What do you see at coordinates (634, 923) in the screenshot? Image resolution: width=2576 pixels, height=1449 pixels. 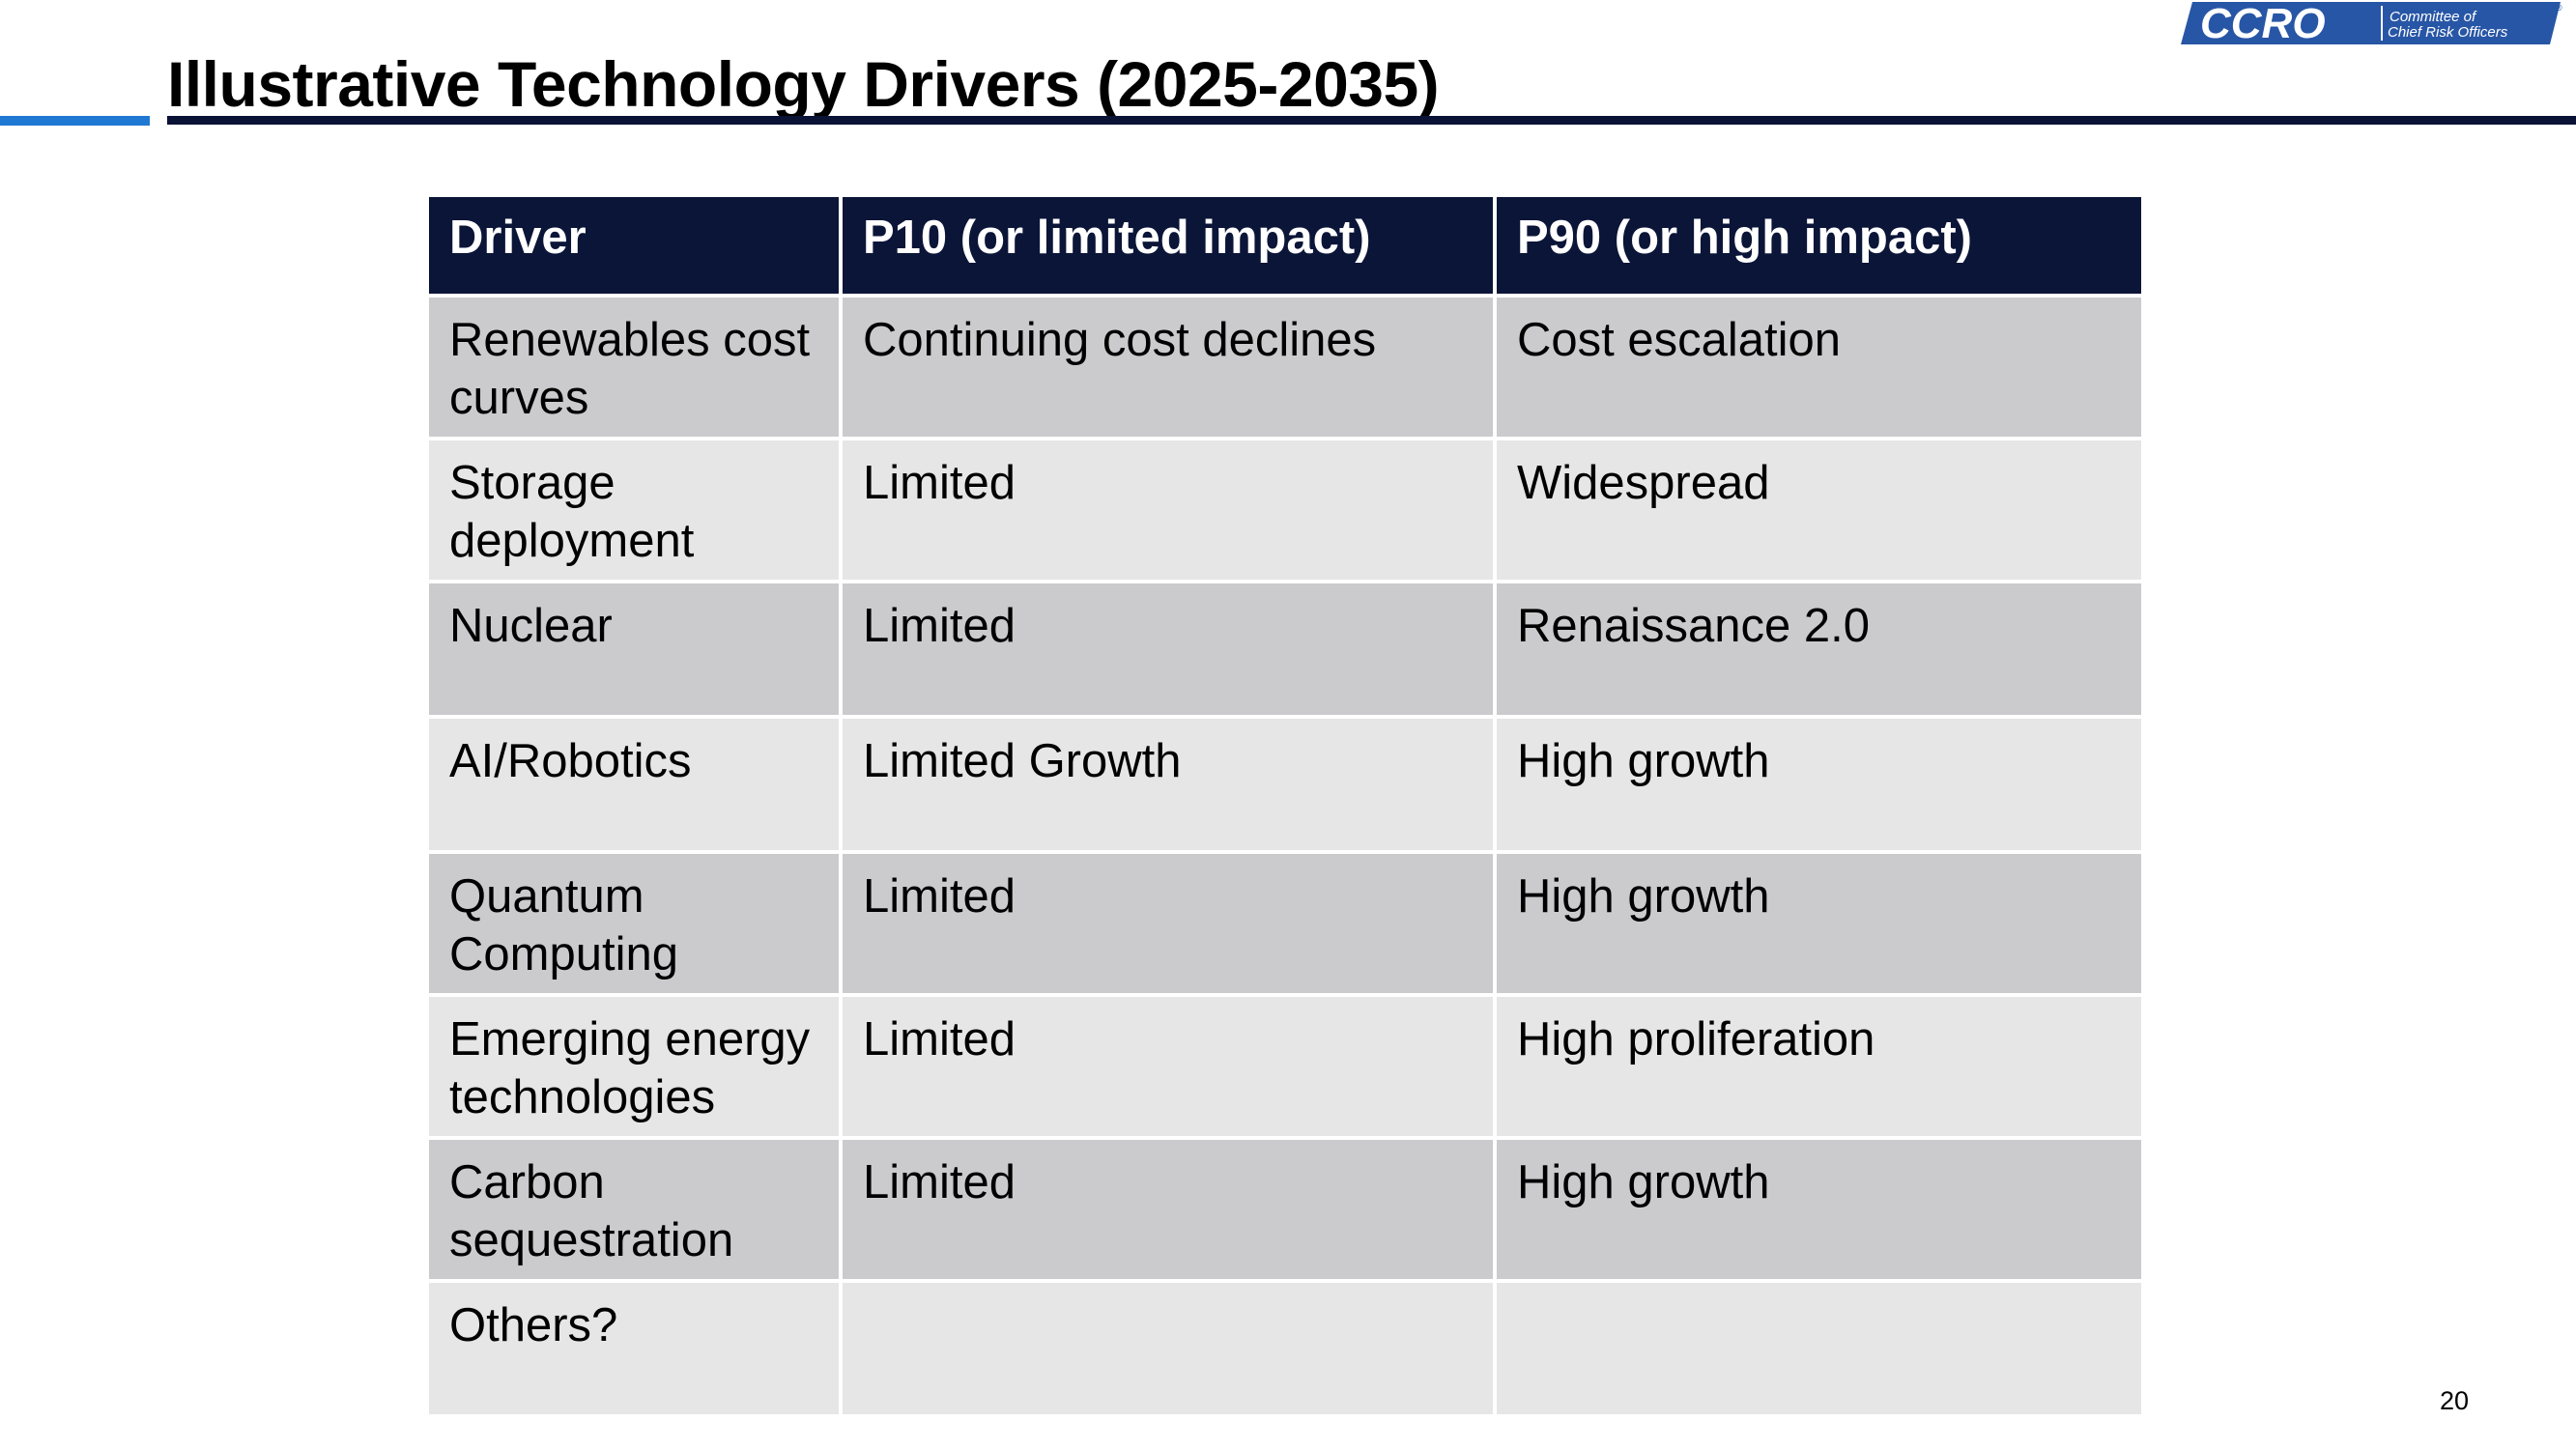 I see `driver-cell: Quantum Computing` at bounding box center [634, 923].